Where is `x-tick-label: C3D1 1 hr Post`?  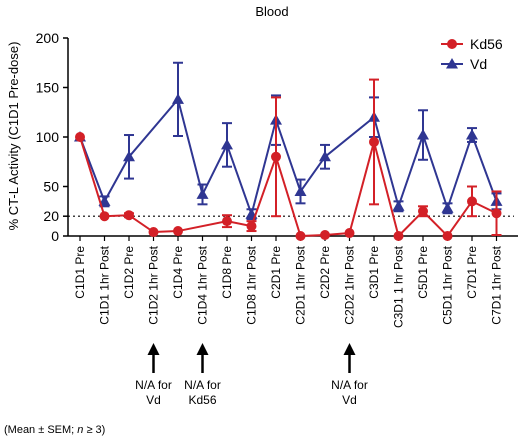 x-tick-label: C3D1 1 hr Post is located at coordinates (399, 286).